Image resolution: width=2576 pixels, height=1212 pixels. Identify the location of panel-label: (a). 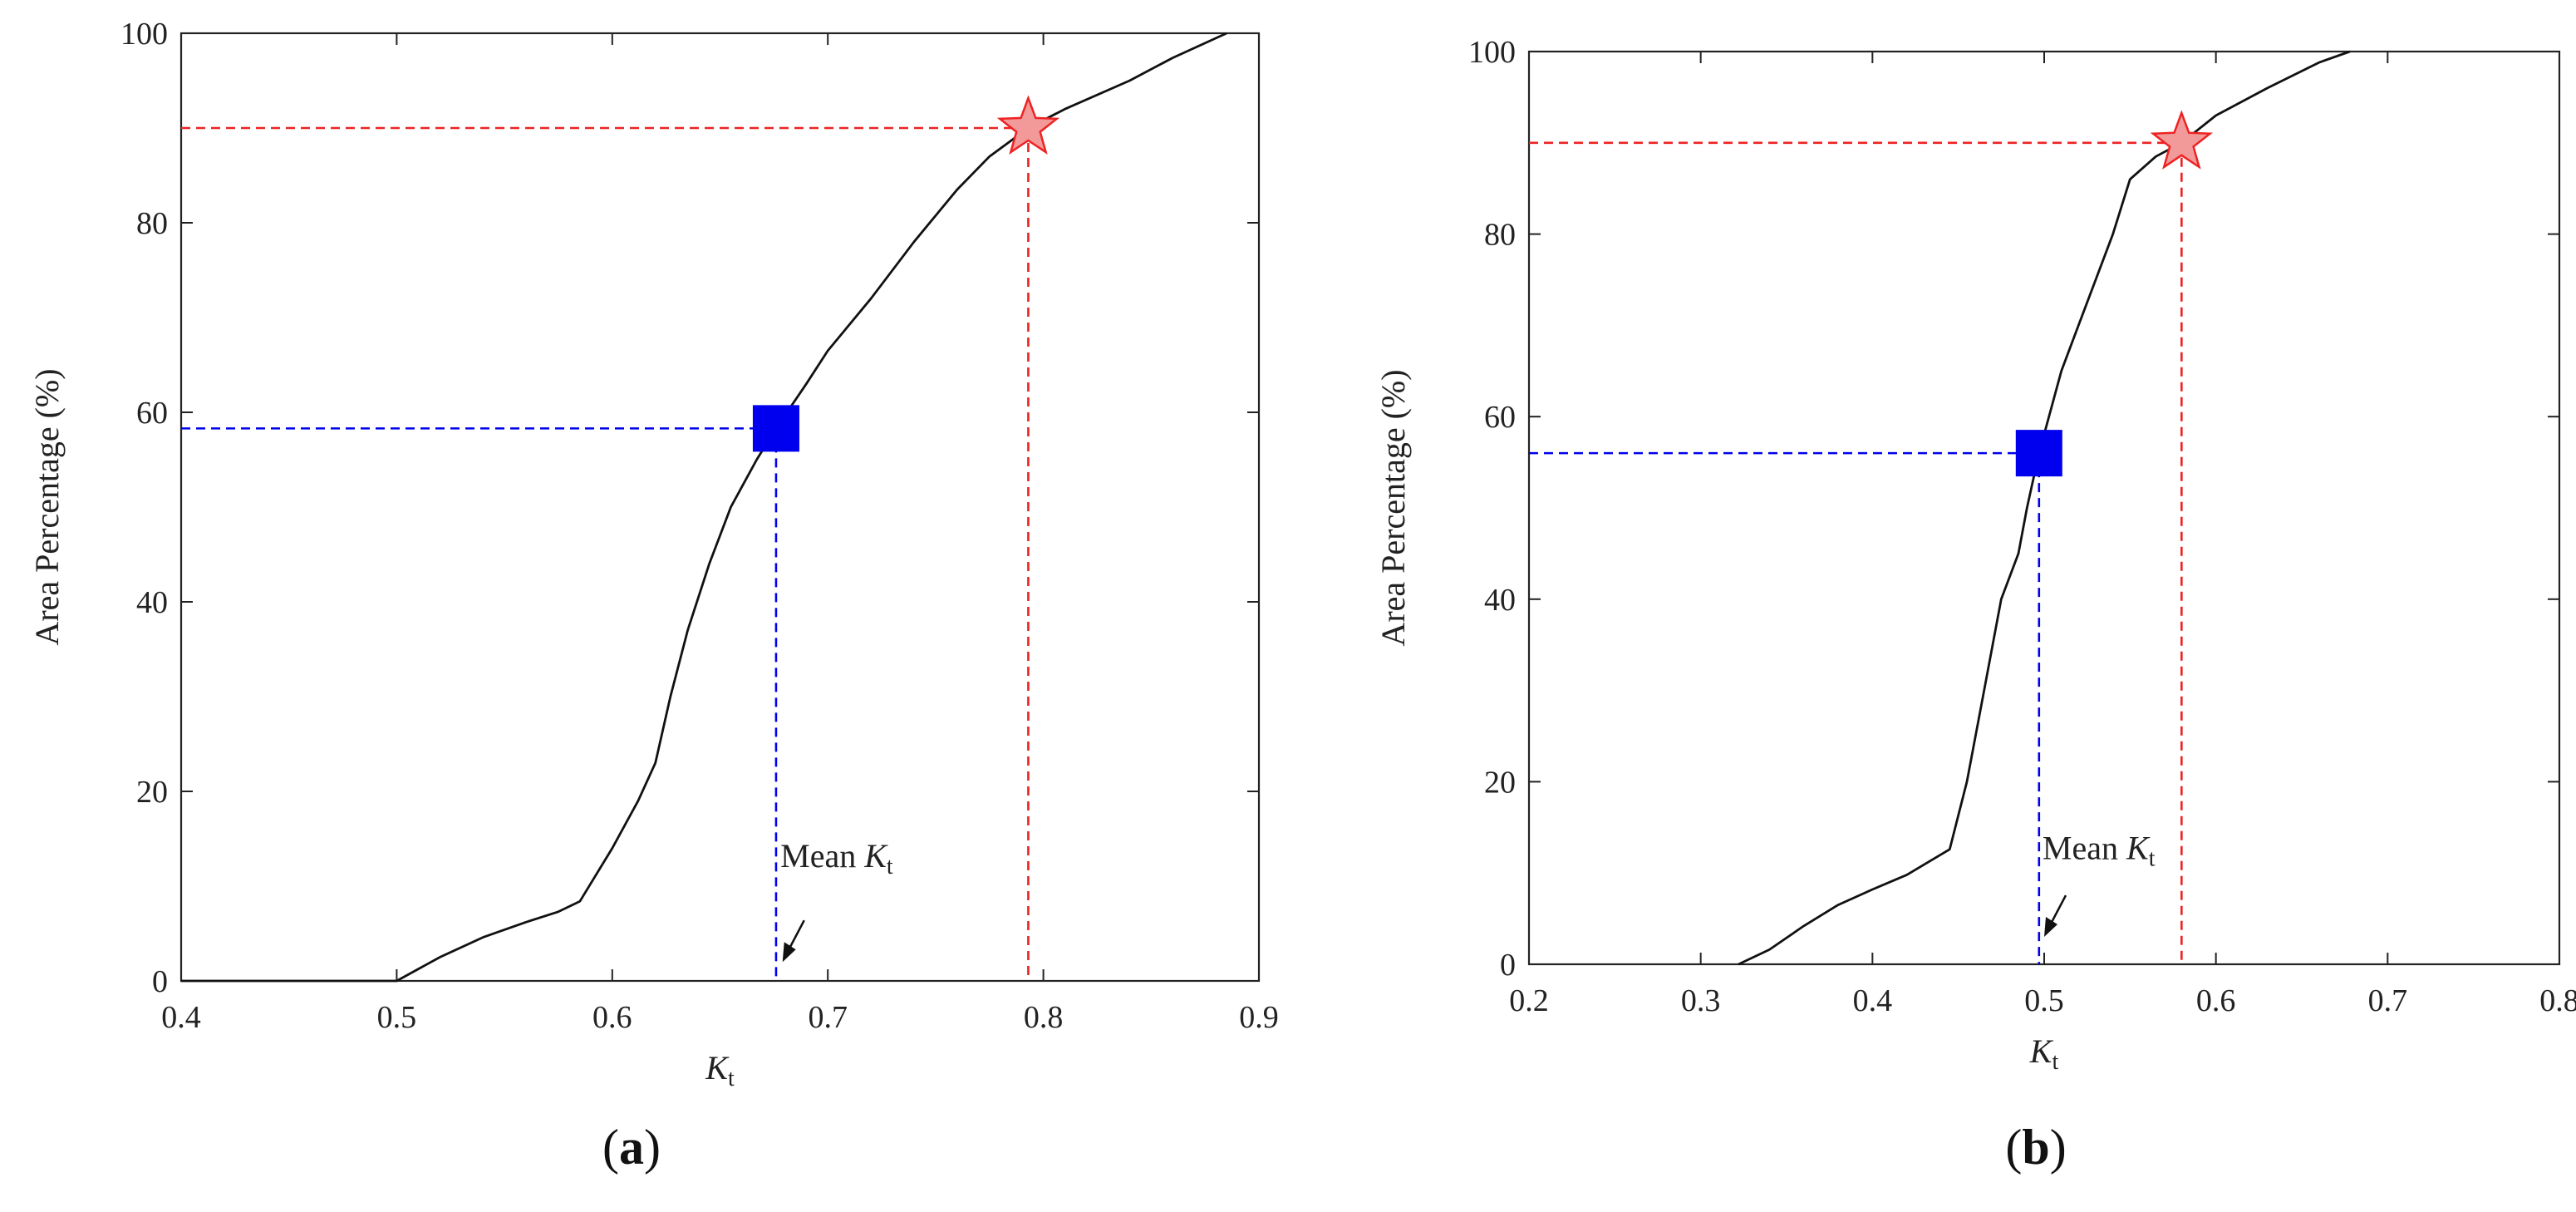
(631, 1147).